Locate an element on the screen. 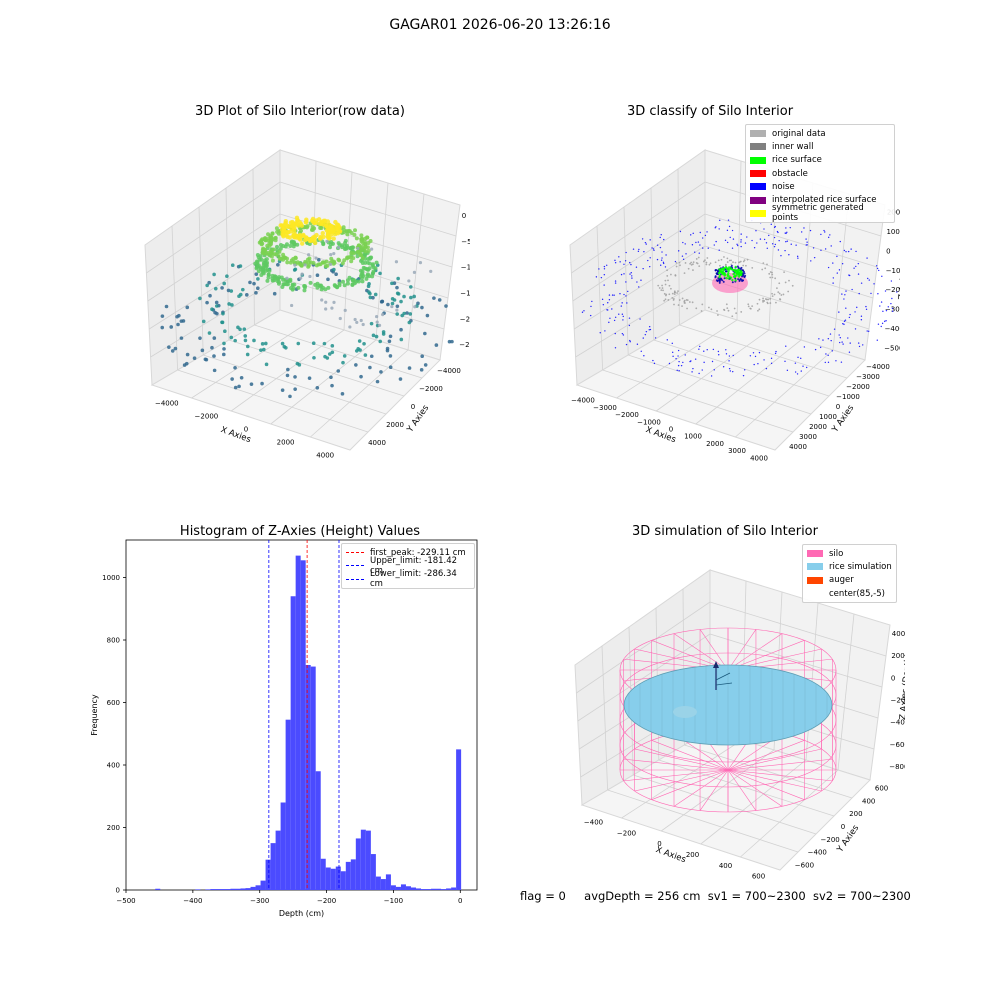 This screenshot has width=1000, height=1000. p2-xtick: 2000 is located at coordinates (715, 444).